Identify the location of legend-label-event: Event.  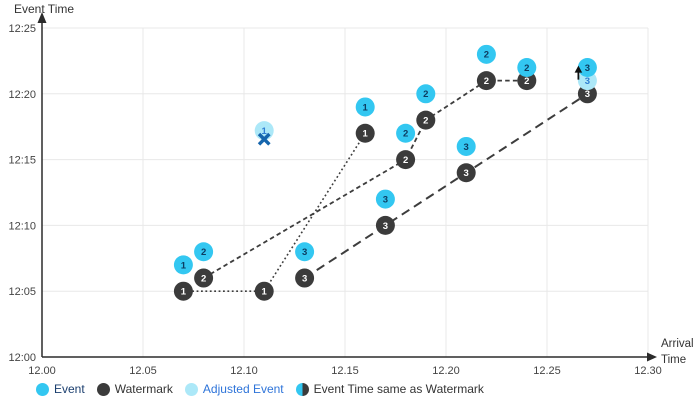
(69, 389).